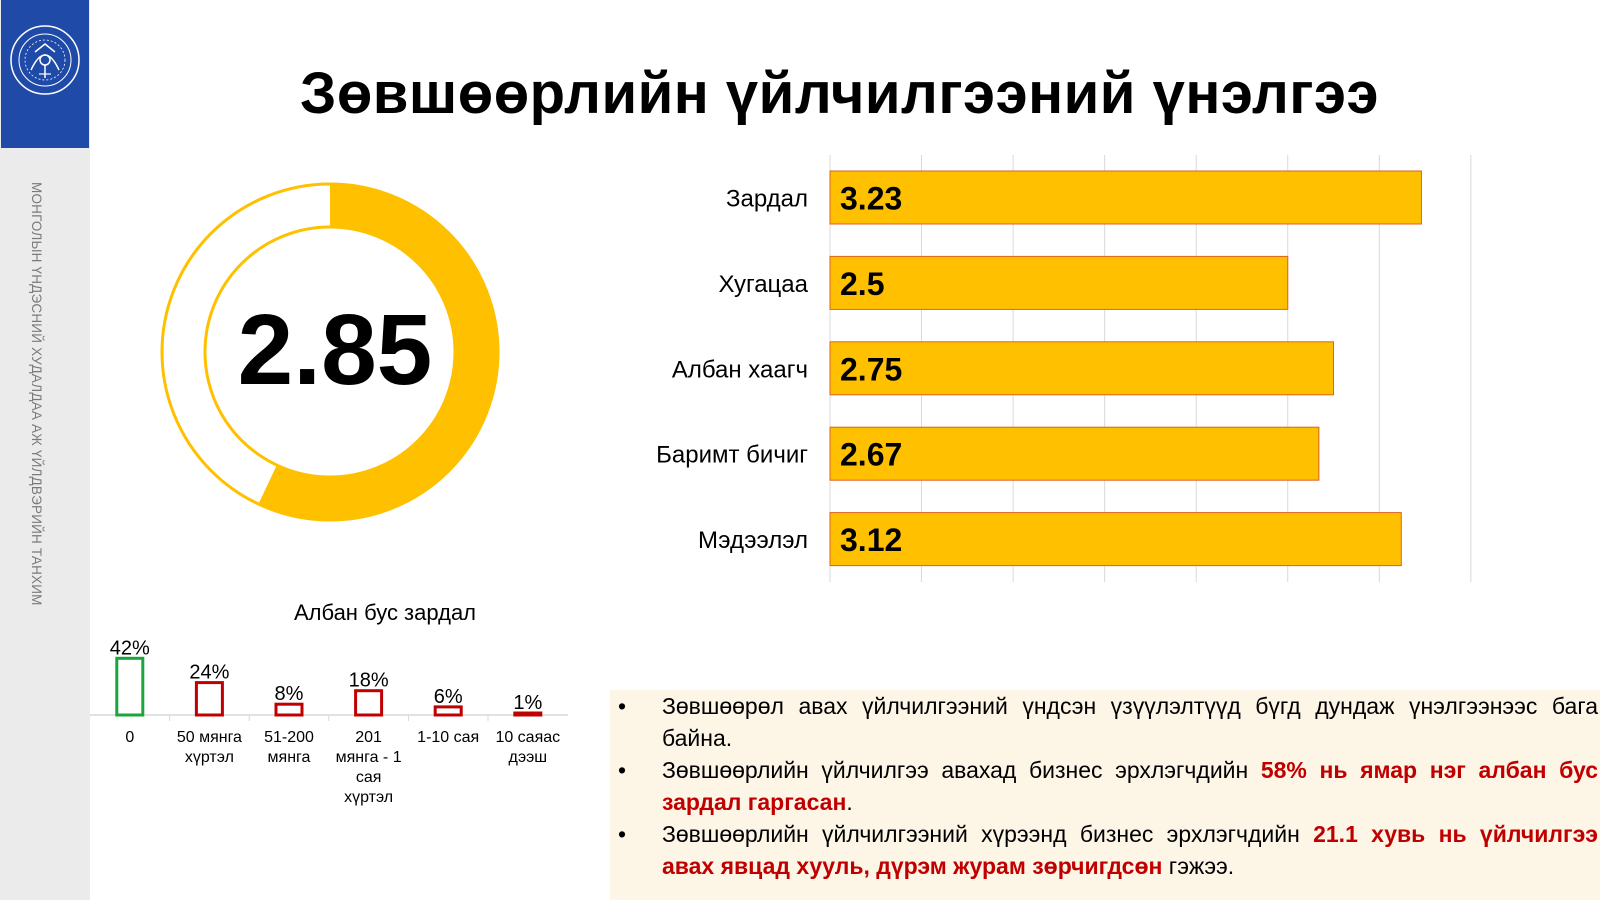 The width and height of the screenshot is (1600, 900). What do you see at coordinates (764, 284) in the screenshot?
I see `category-label: Хугацаа` at bounding box center [764, 284].